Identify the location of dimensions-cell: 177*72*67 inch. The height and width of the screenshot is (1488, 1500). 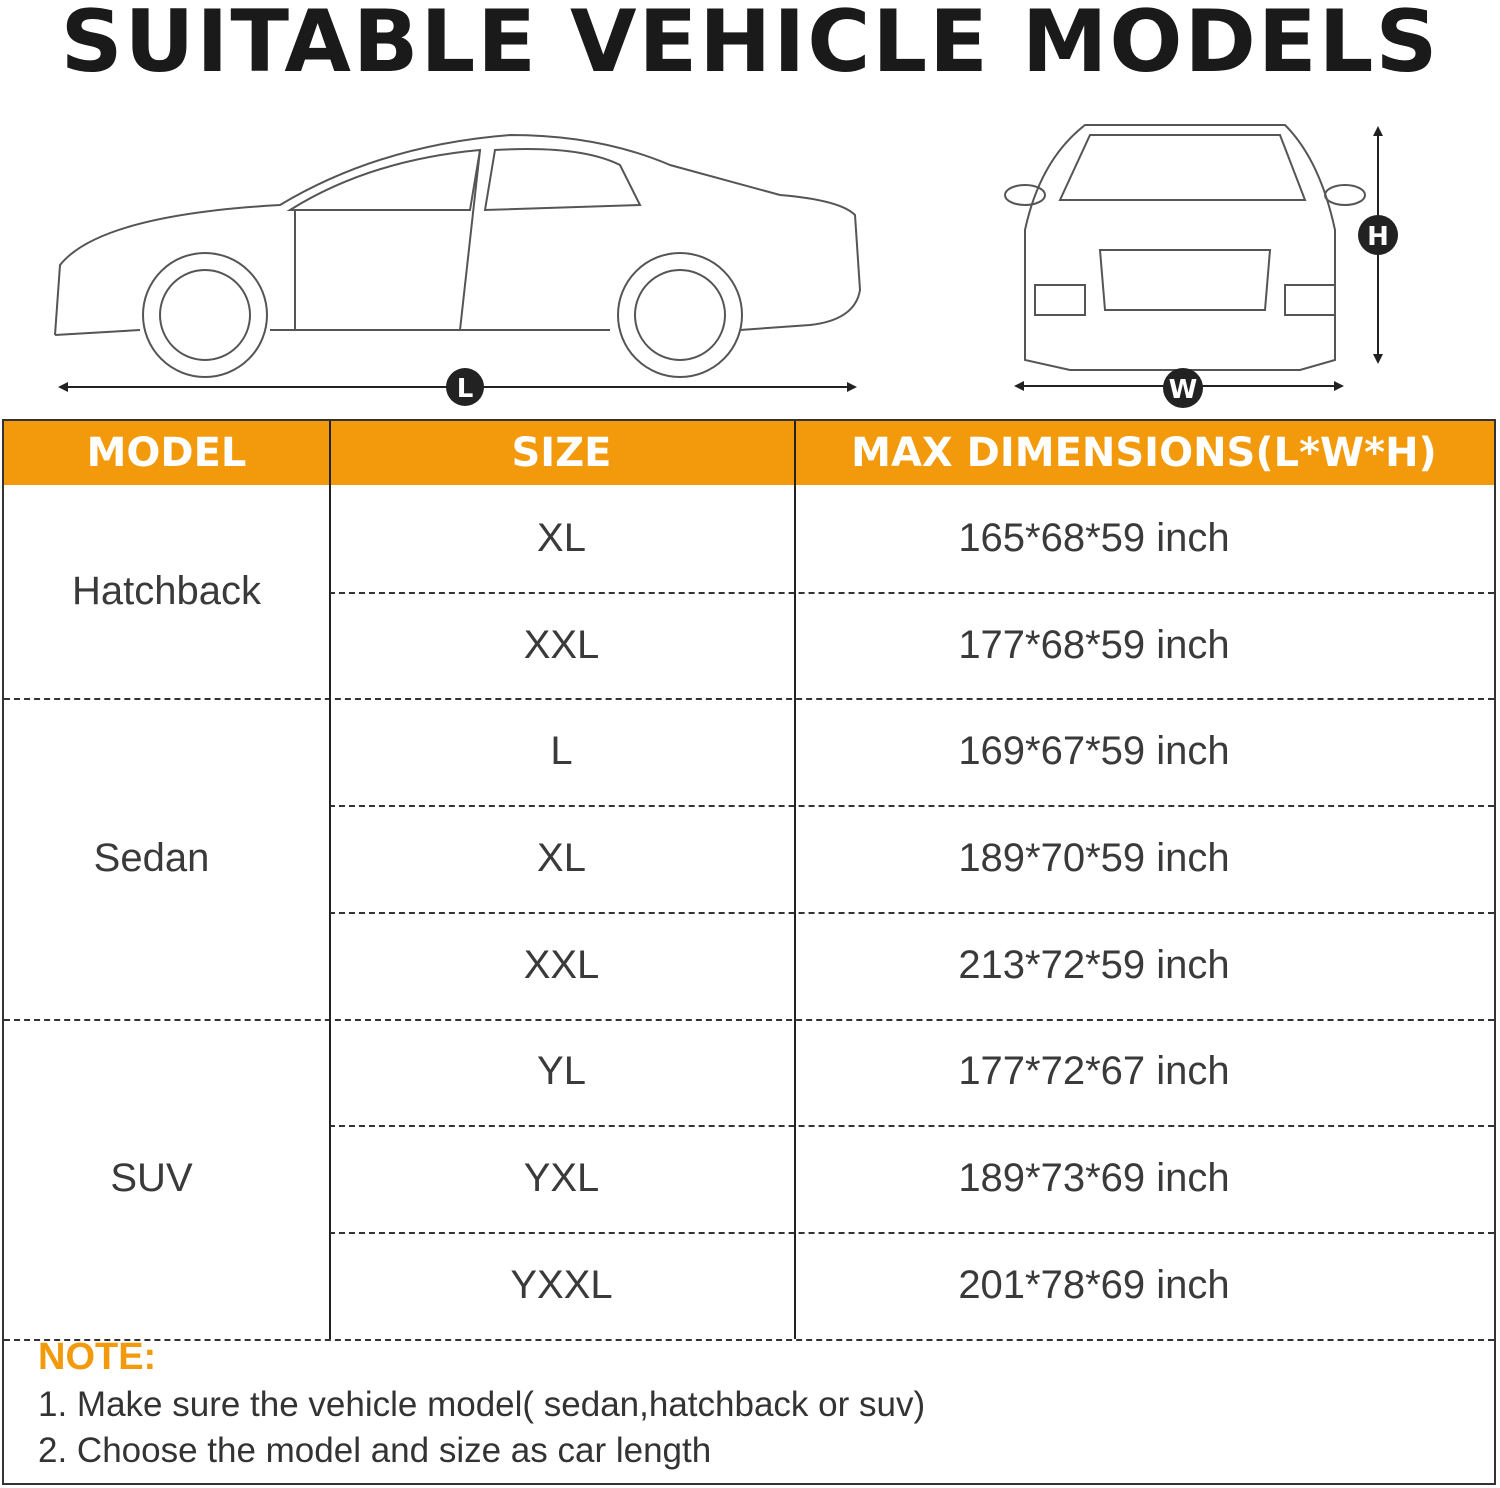
(1094, 1071).